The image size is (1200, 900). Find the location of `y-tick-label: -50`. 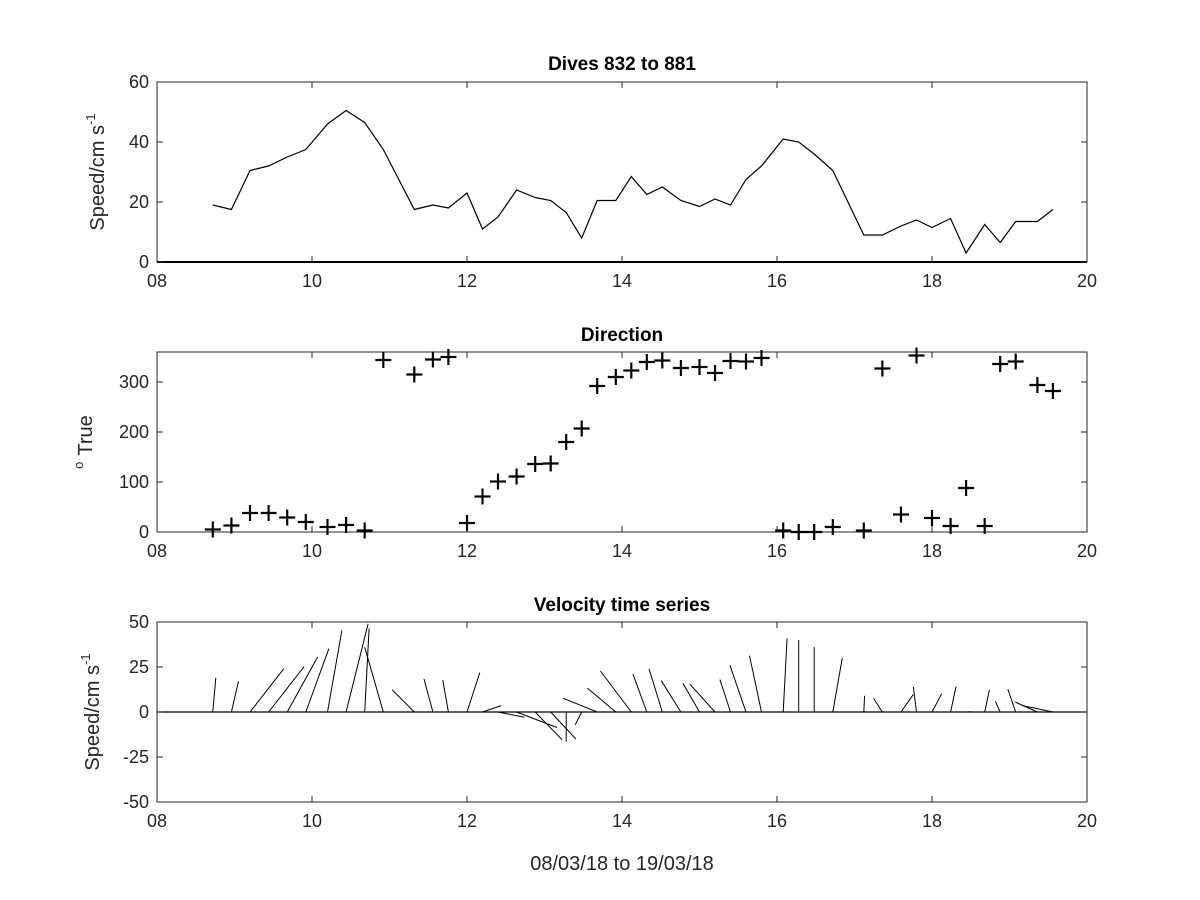

y-tick-label: -50 is located at coordinates (136, 802).